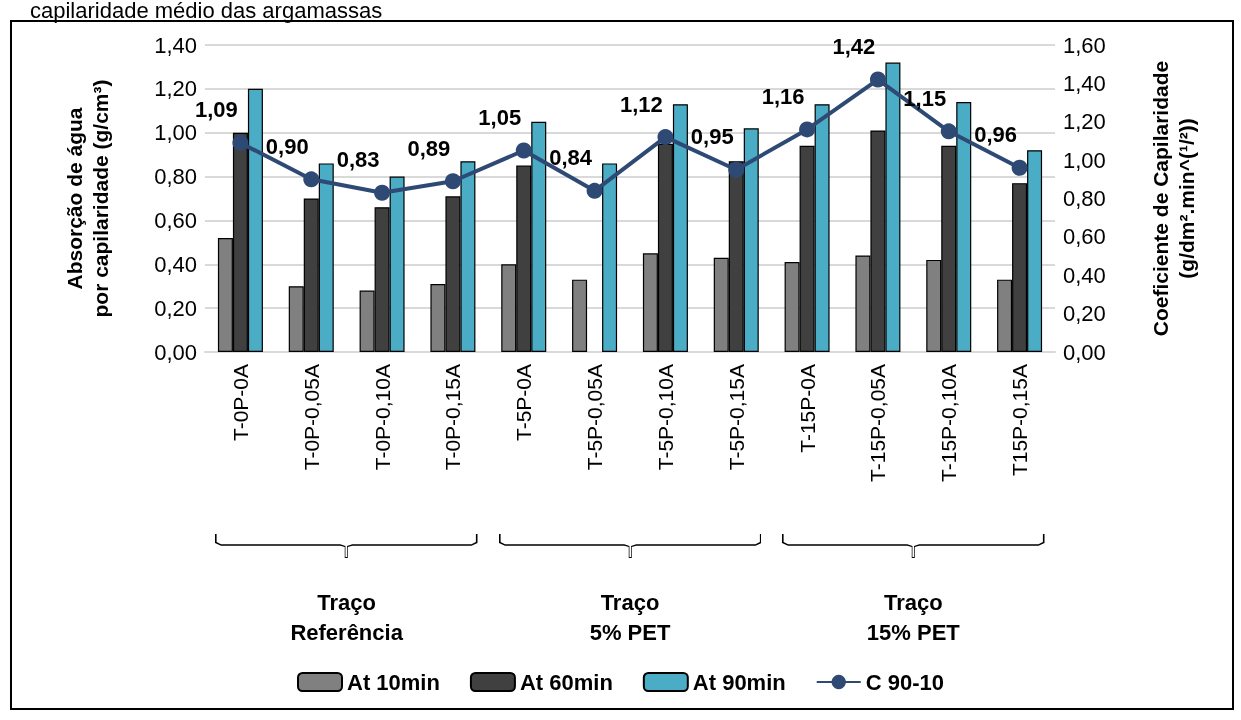 Image resolution: width=1241 pixels, height=720 pixels. I want to click on y-tick-label: 1,40, so click(175, 45).